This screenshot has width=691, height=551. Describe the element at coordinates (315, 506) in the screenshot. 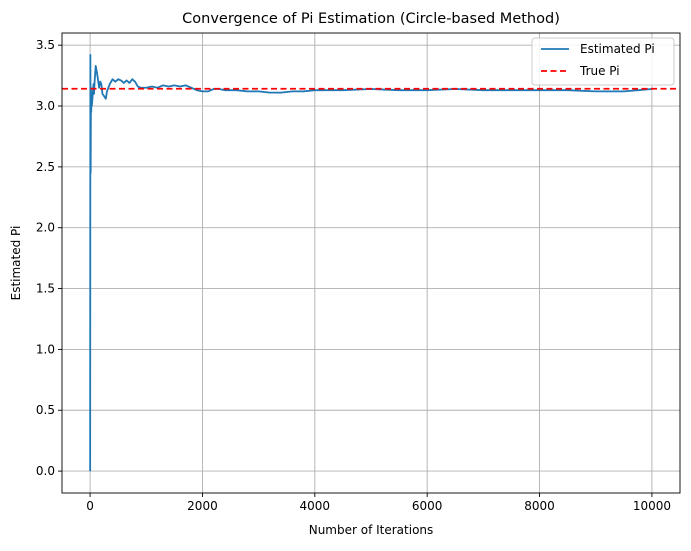

I see `x-tick-label: 4000` at that location.